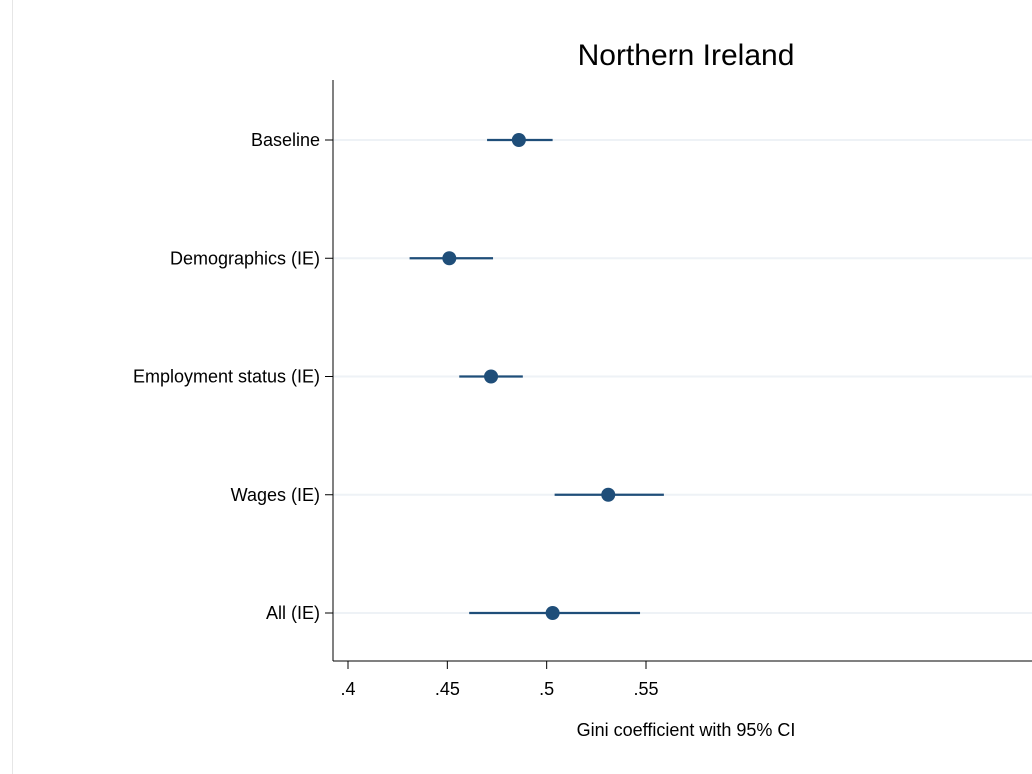 Image resolution: width=1032 pixels, height=774 pixels. Describe the element at coordinates (645, 689) in the screenshot. I see `x-tick-label: .55` at that location.